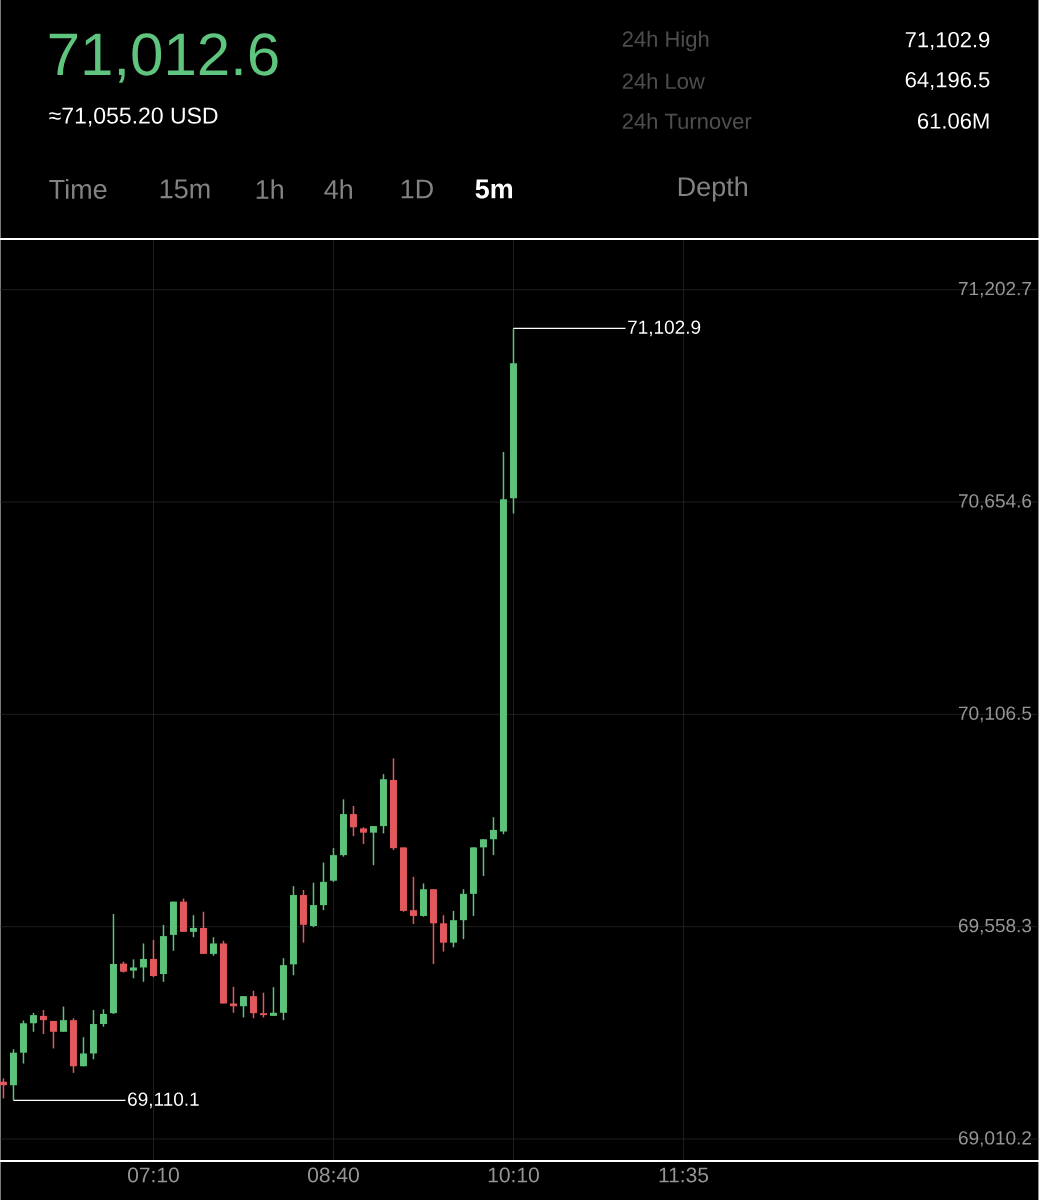  Describe the element at coordinates (665, 41) in the screenshot. I see `text: 24h High` at that location.